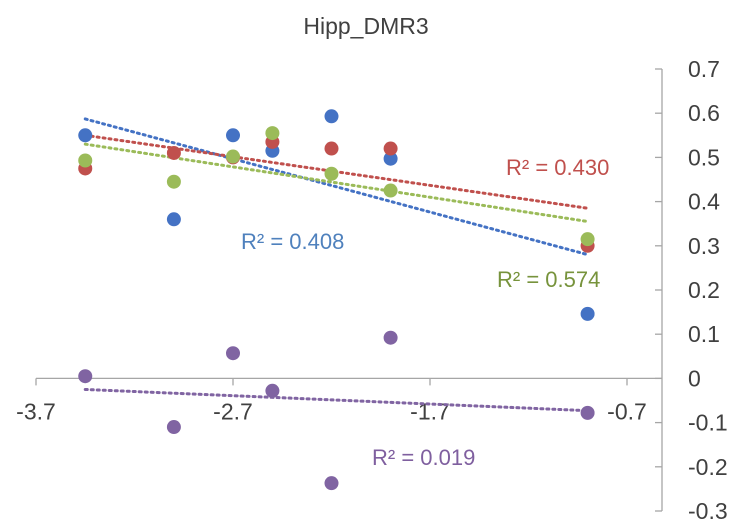 Image resolution: width=746 pixels, height=527 pixels. I want to click on y-tick-label: 0.6, so click(704, 113).